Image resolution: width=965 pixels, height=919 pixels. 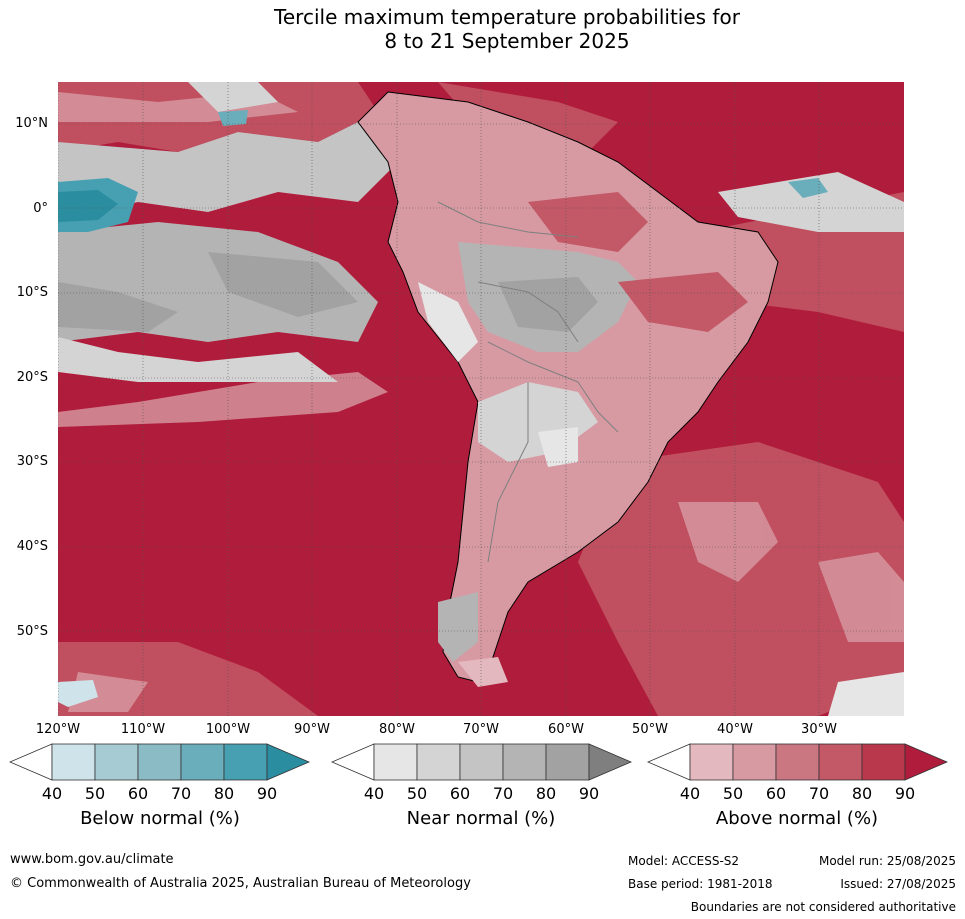 I want to click on footer-base-period: Base period: 1981-2018, so click(x=700, y=884).